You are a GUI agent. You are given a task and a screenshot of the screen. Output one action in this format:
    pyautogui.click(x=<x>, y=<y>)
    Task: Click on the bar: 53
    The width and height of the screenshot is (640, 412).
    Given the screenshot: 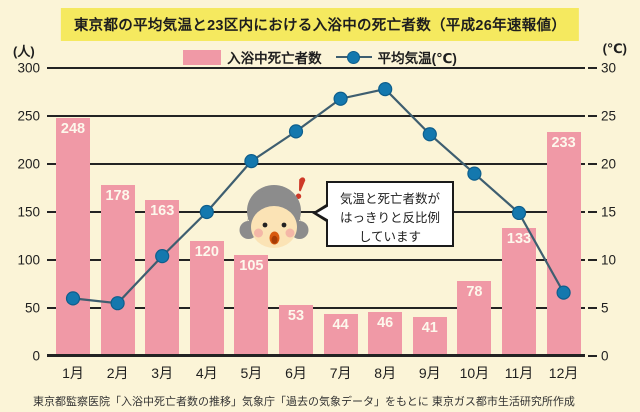 What is the action you would take?
    pyautogui.click(x=296, y=330)
    